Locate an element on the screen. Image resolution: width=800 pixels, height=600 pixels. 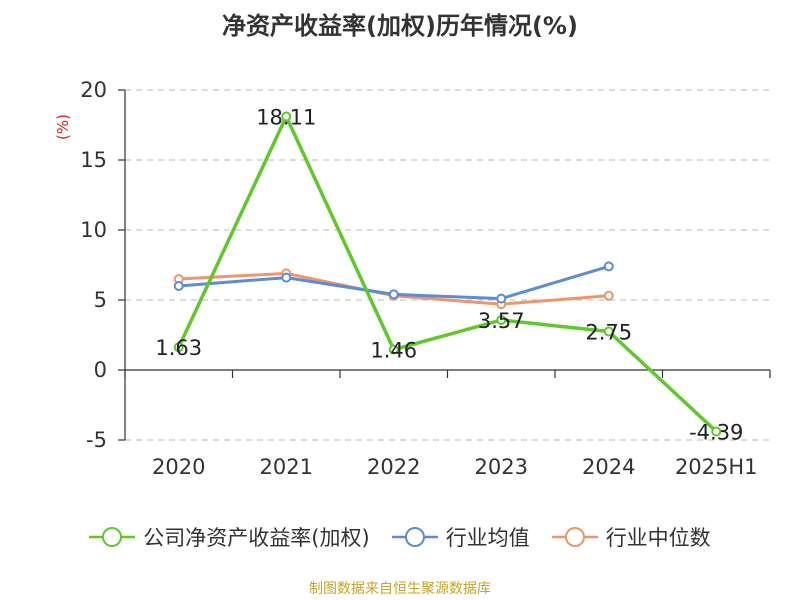
x-tick-label: 2024 is located at coordinates (608, 467).